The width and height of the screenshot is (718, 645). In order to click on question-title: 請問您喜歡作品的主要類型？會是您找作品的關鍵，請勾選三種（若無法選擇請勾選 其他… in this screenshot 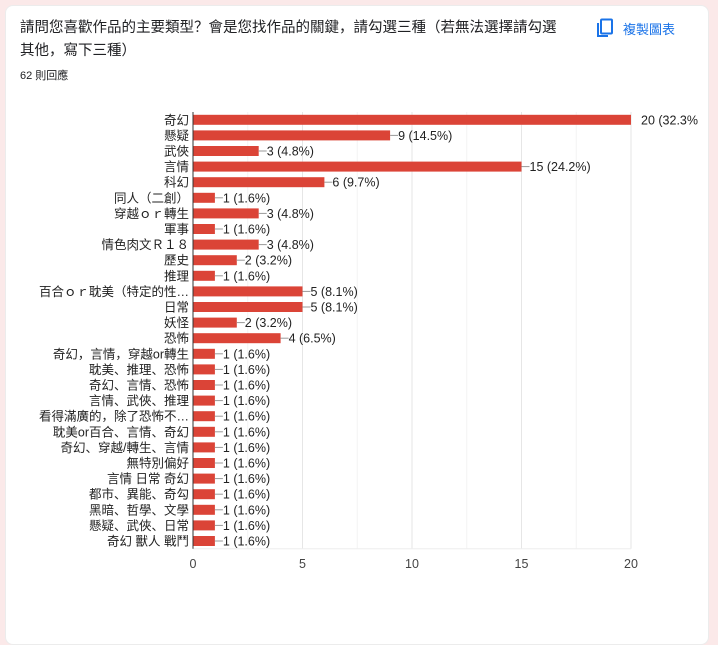, I will do `click(300, 40)`.